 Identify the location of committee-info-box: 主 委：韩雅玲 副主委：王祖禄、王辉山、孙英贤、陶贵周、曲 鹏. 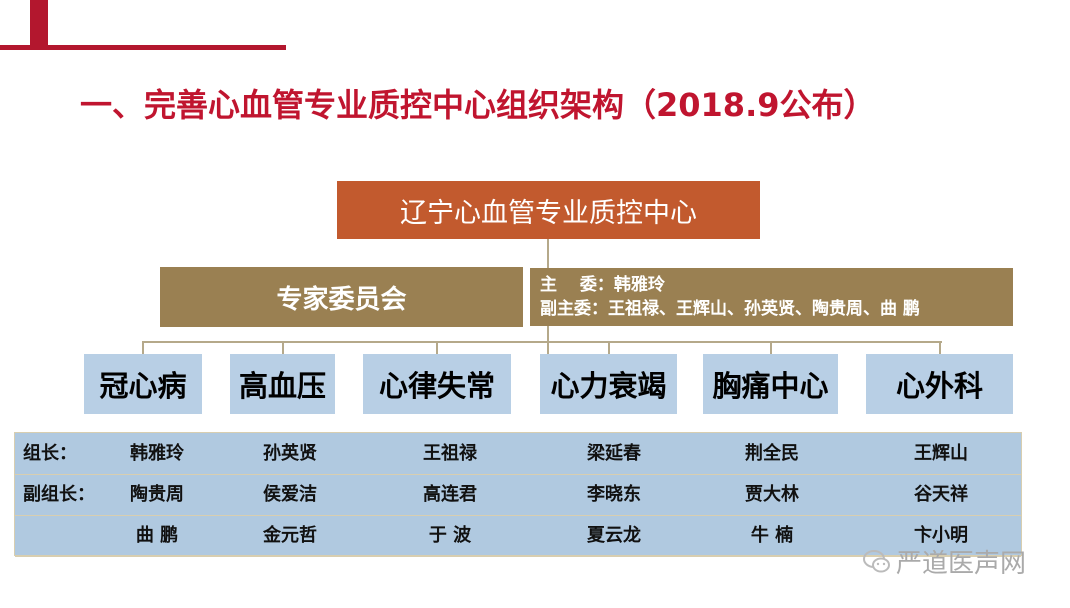
(771, 297).